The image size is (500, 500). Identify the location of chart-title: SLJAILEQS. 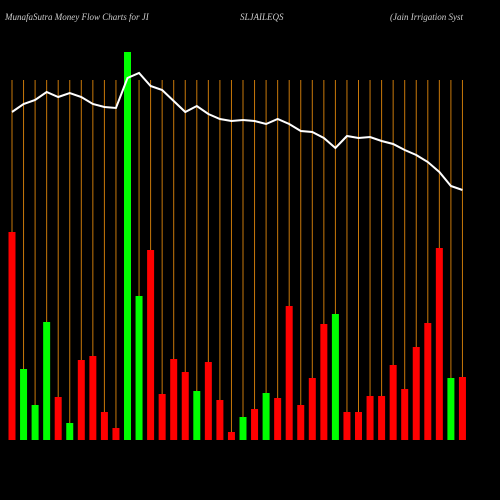
(262, 17).